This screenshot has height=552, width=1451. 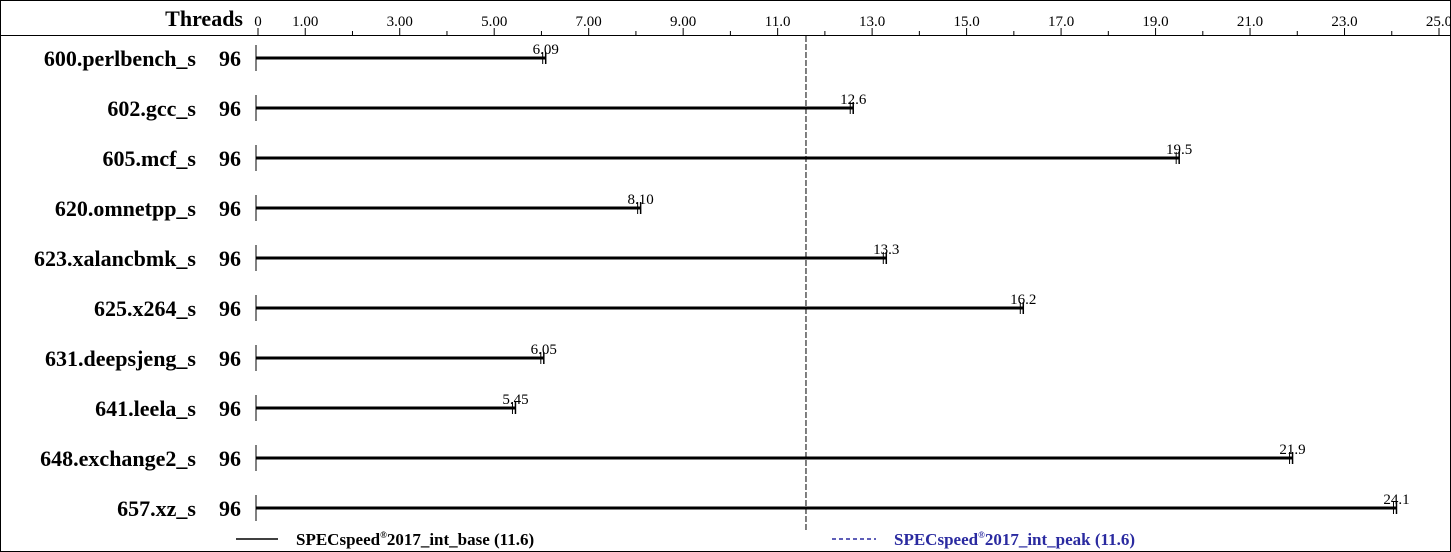 What do you see at coordinates (305, 22) in the screenshot?
I see `x-tick-label: 1.00` at bounding box center [305, 22].